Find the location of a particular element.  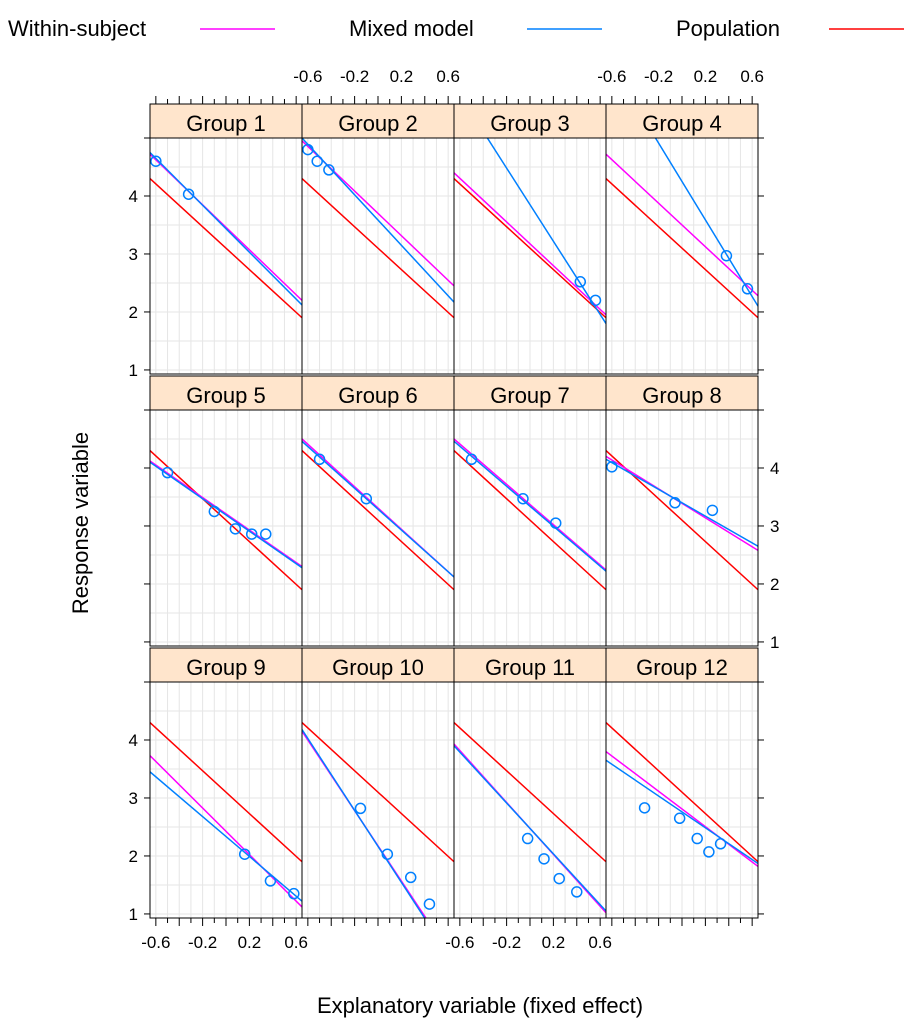

panel-group-3: Group 3 is located at coordinates (530, 239).